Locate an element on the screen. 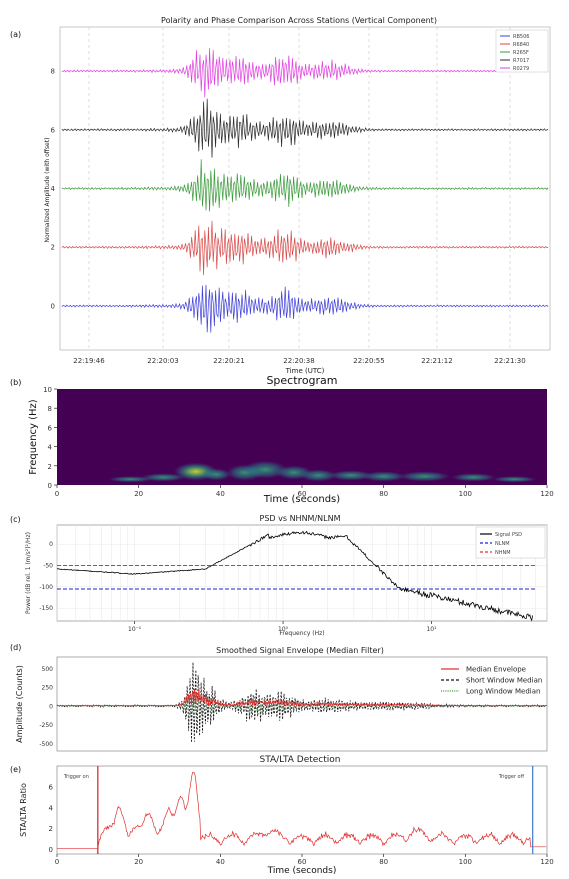  y-tick-1: -250 is located at coordinates (46, 725).